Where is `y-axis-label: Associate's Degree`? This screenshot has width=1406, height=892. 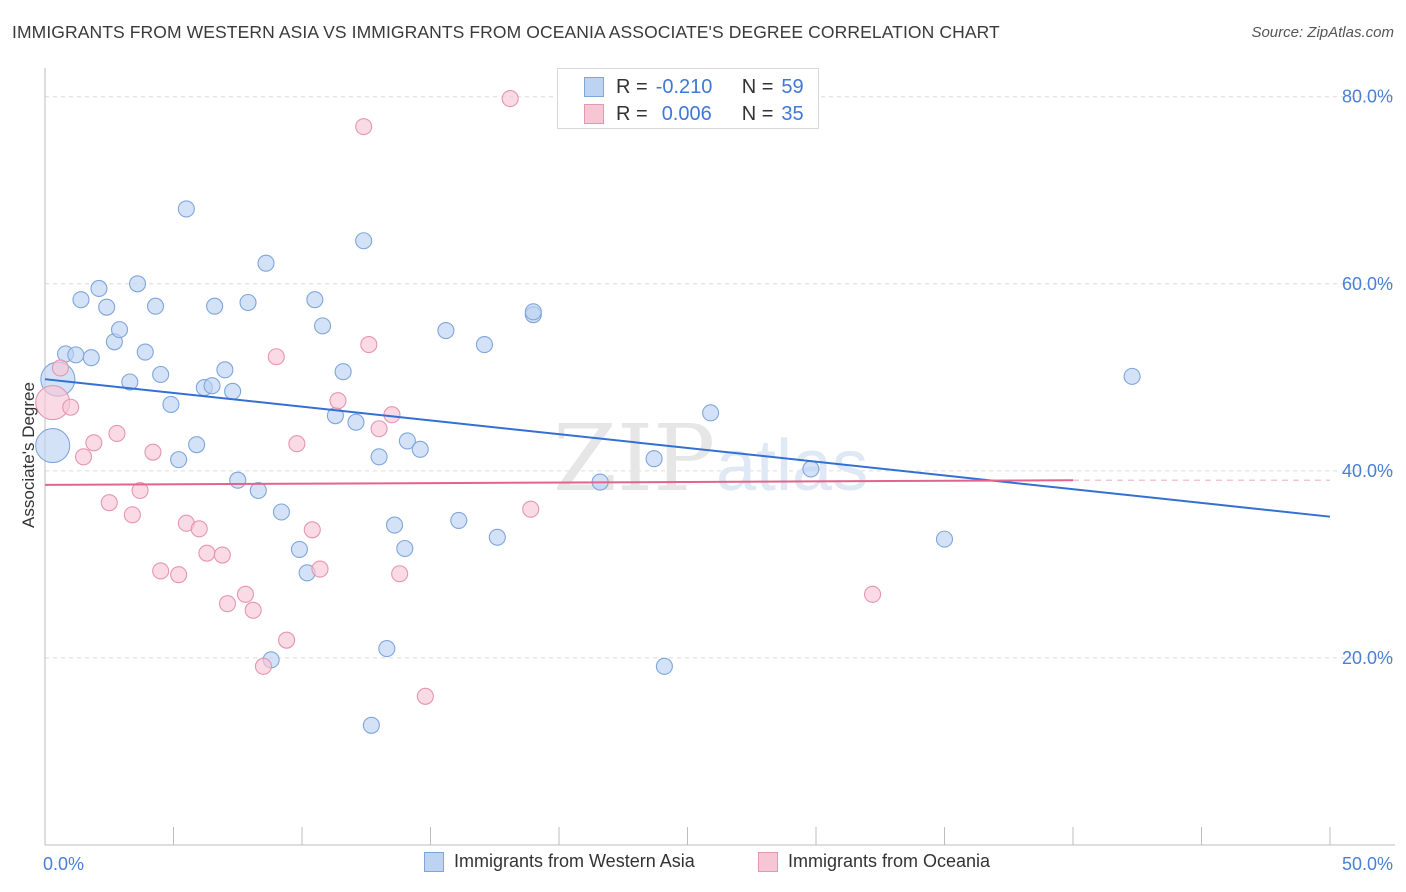 y-axis-label: Associate's Degree is located at coordinates (28, 455).